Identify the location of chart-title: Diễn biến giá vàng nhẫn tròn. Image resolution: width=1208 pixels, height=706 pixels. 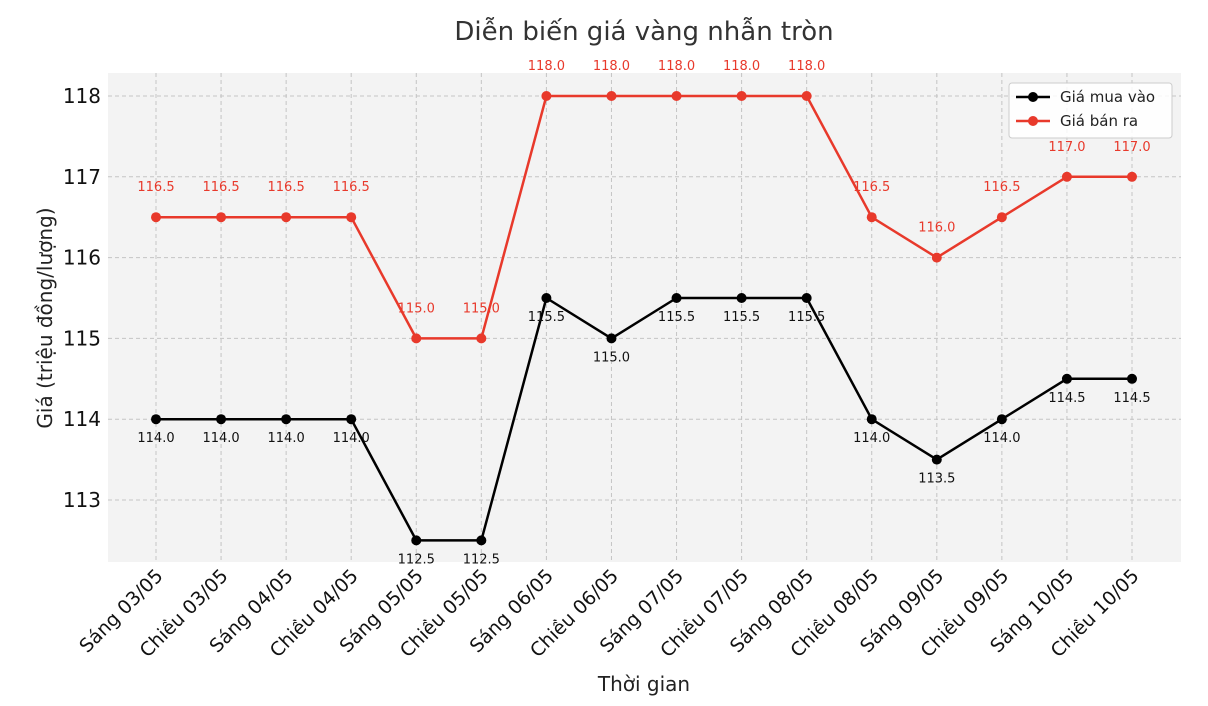
(643, 31).